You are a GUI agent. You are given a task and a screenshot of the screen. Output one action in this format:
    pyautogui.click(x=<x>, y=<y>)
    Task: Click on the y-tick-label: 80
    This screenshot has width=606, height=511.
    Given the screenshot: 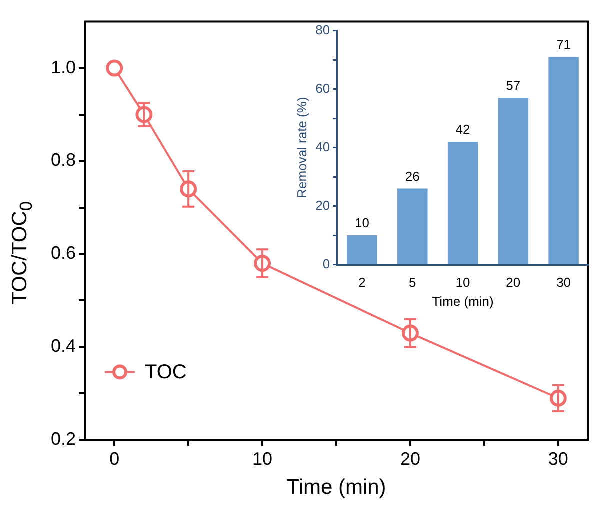 What is the action you would take?
    pyautogui.click(x=323, y=30)
    